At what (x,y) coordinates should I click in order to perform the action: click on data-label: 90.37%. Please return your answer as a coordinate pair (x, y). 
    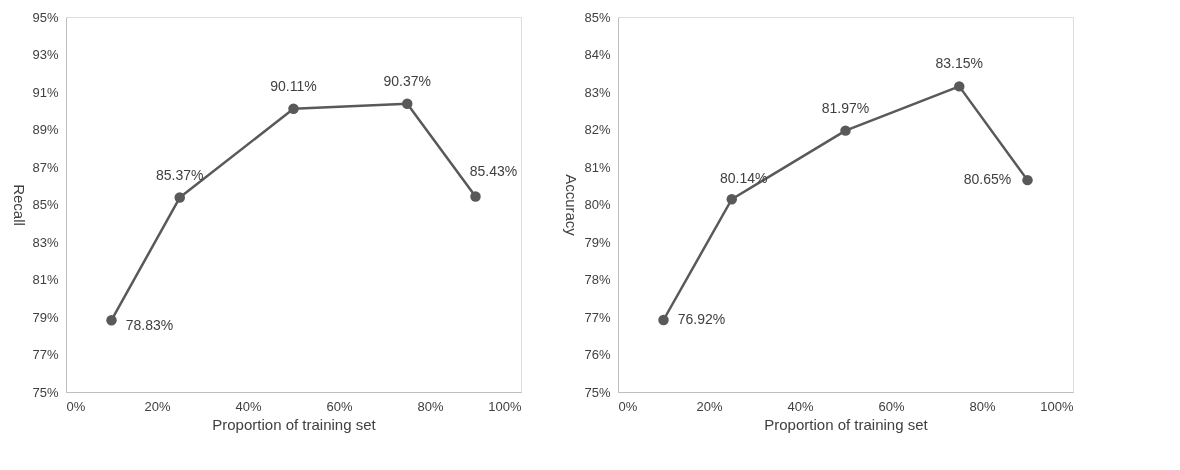
    Looking at the image, I should click on (407, 80).